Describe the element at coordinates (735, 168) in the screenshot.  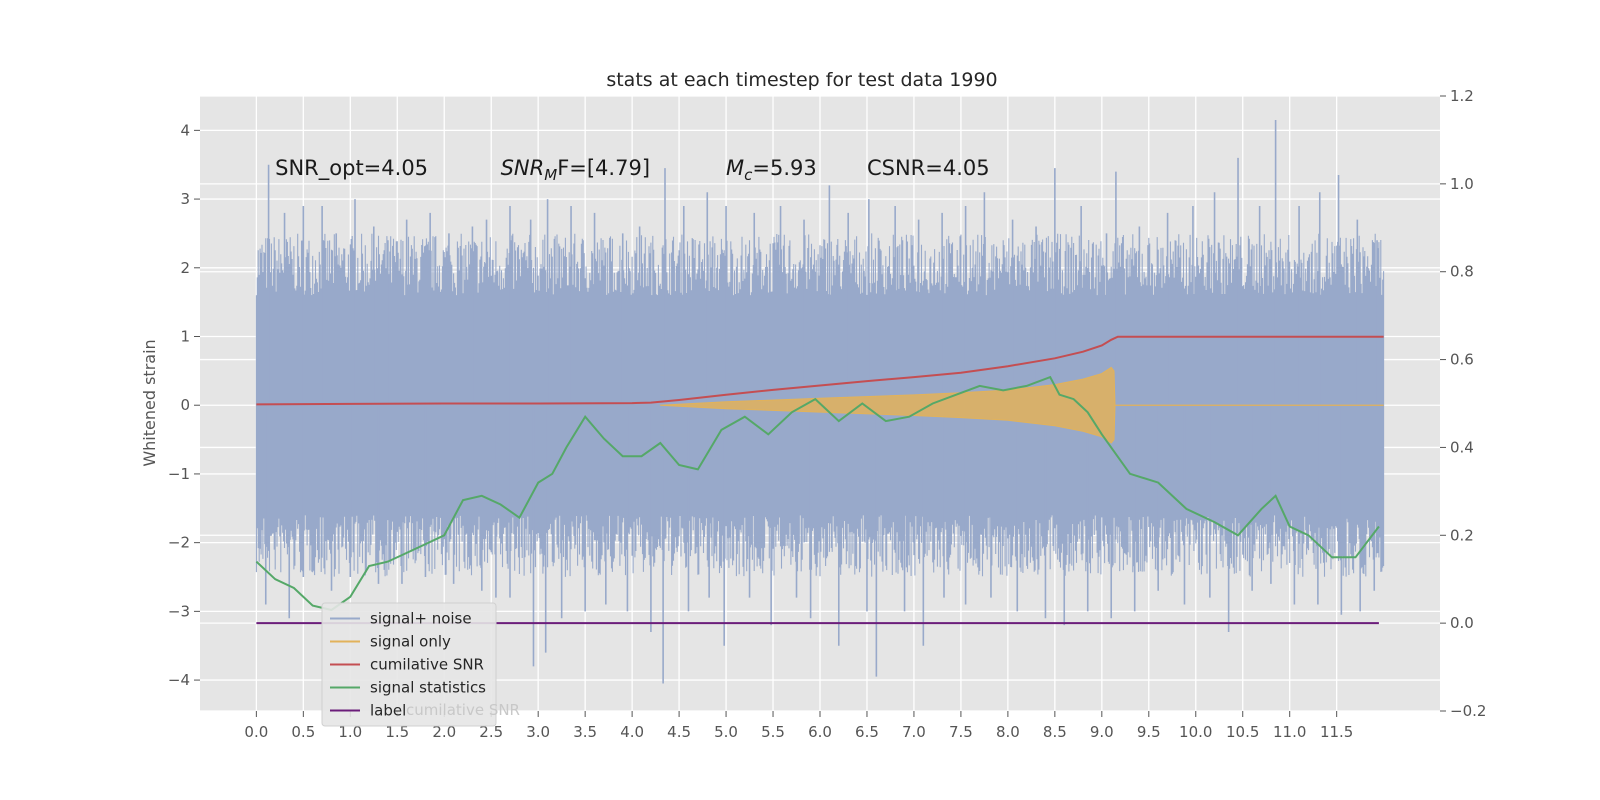
I see `annotation-main: M` at that location.